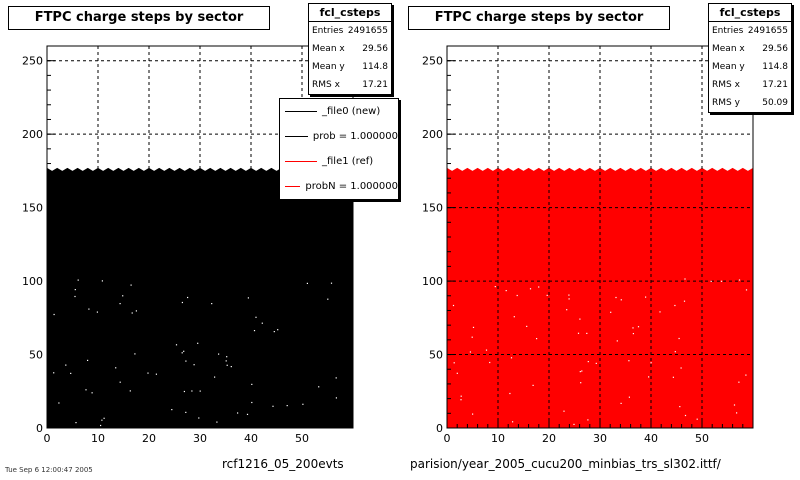 The image size is (800, 480). What do you see at coordinates (375, 67) in the screenshot?
I see `stat-value: 114.8` at bounding box center [375, 67].